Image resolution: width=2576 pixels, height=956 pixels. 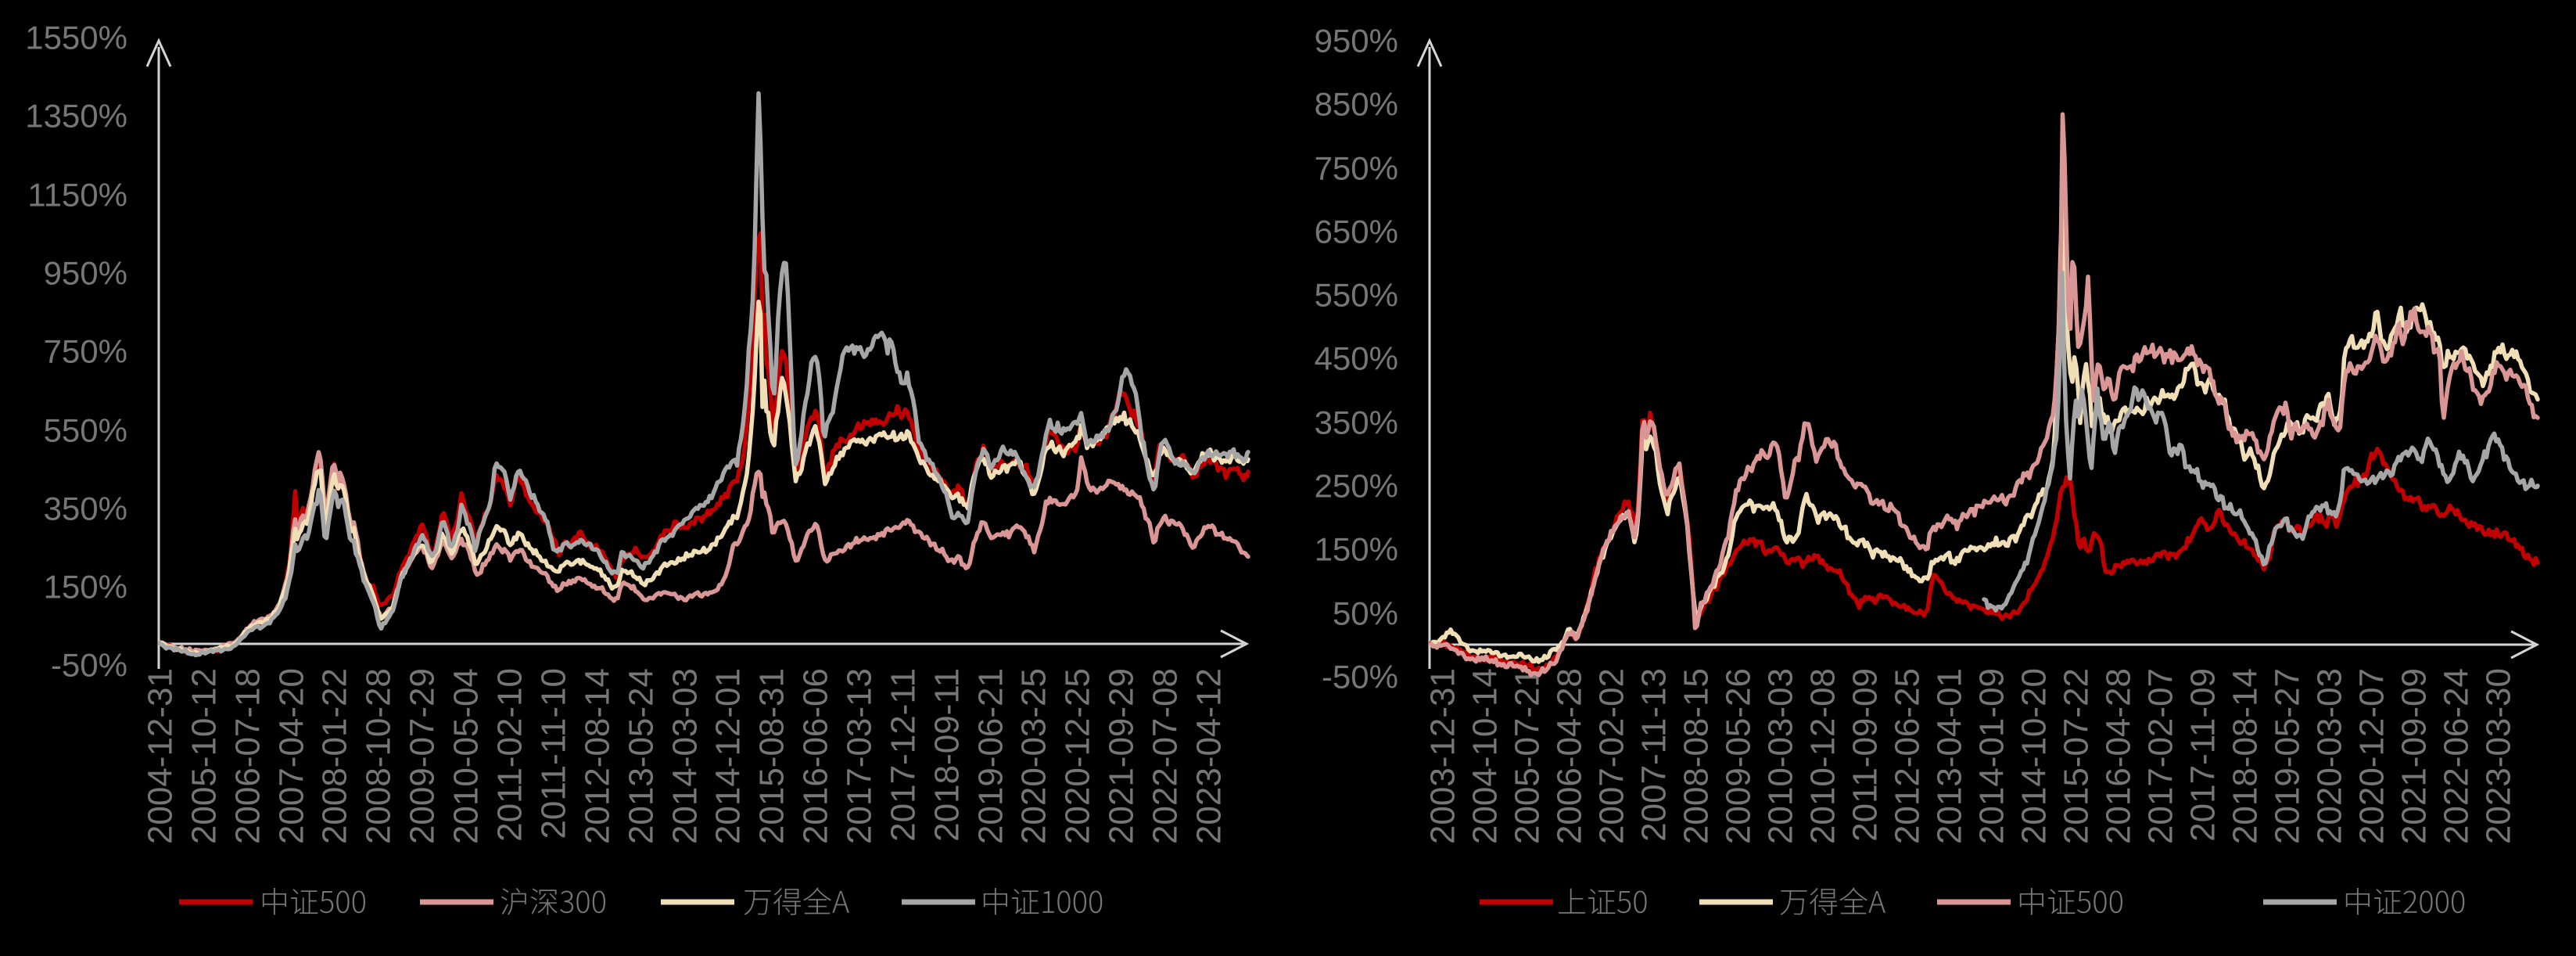 I want to click on svg-text: 2012-06-25, so click(x=1908, y=756).